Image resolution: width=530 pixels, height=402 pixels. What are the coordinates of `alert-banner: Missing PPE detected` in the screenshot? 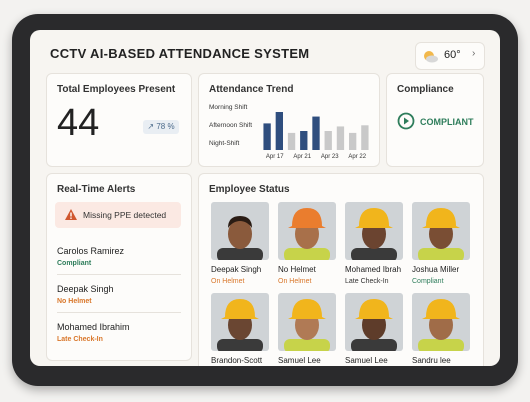 It's located at (118, 215).